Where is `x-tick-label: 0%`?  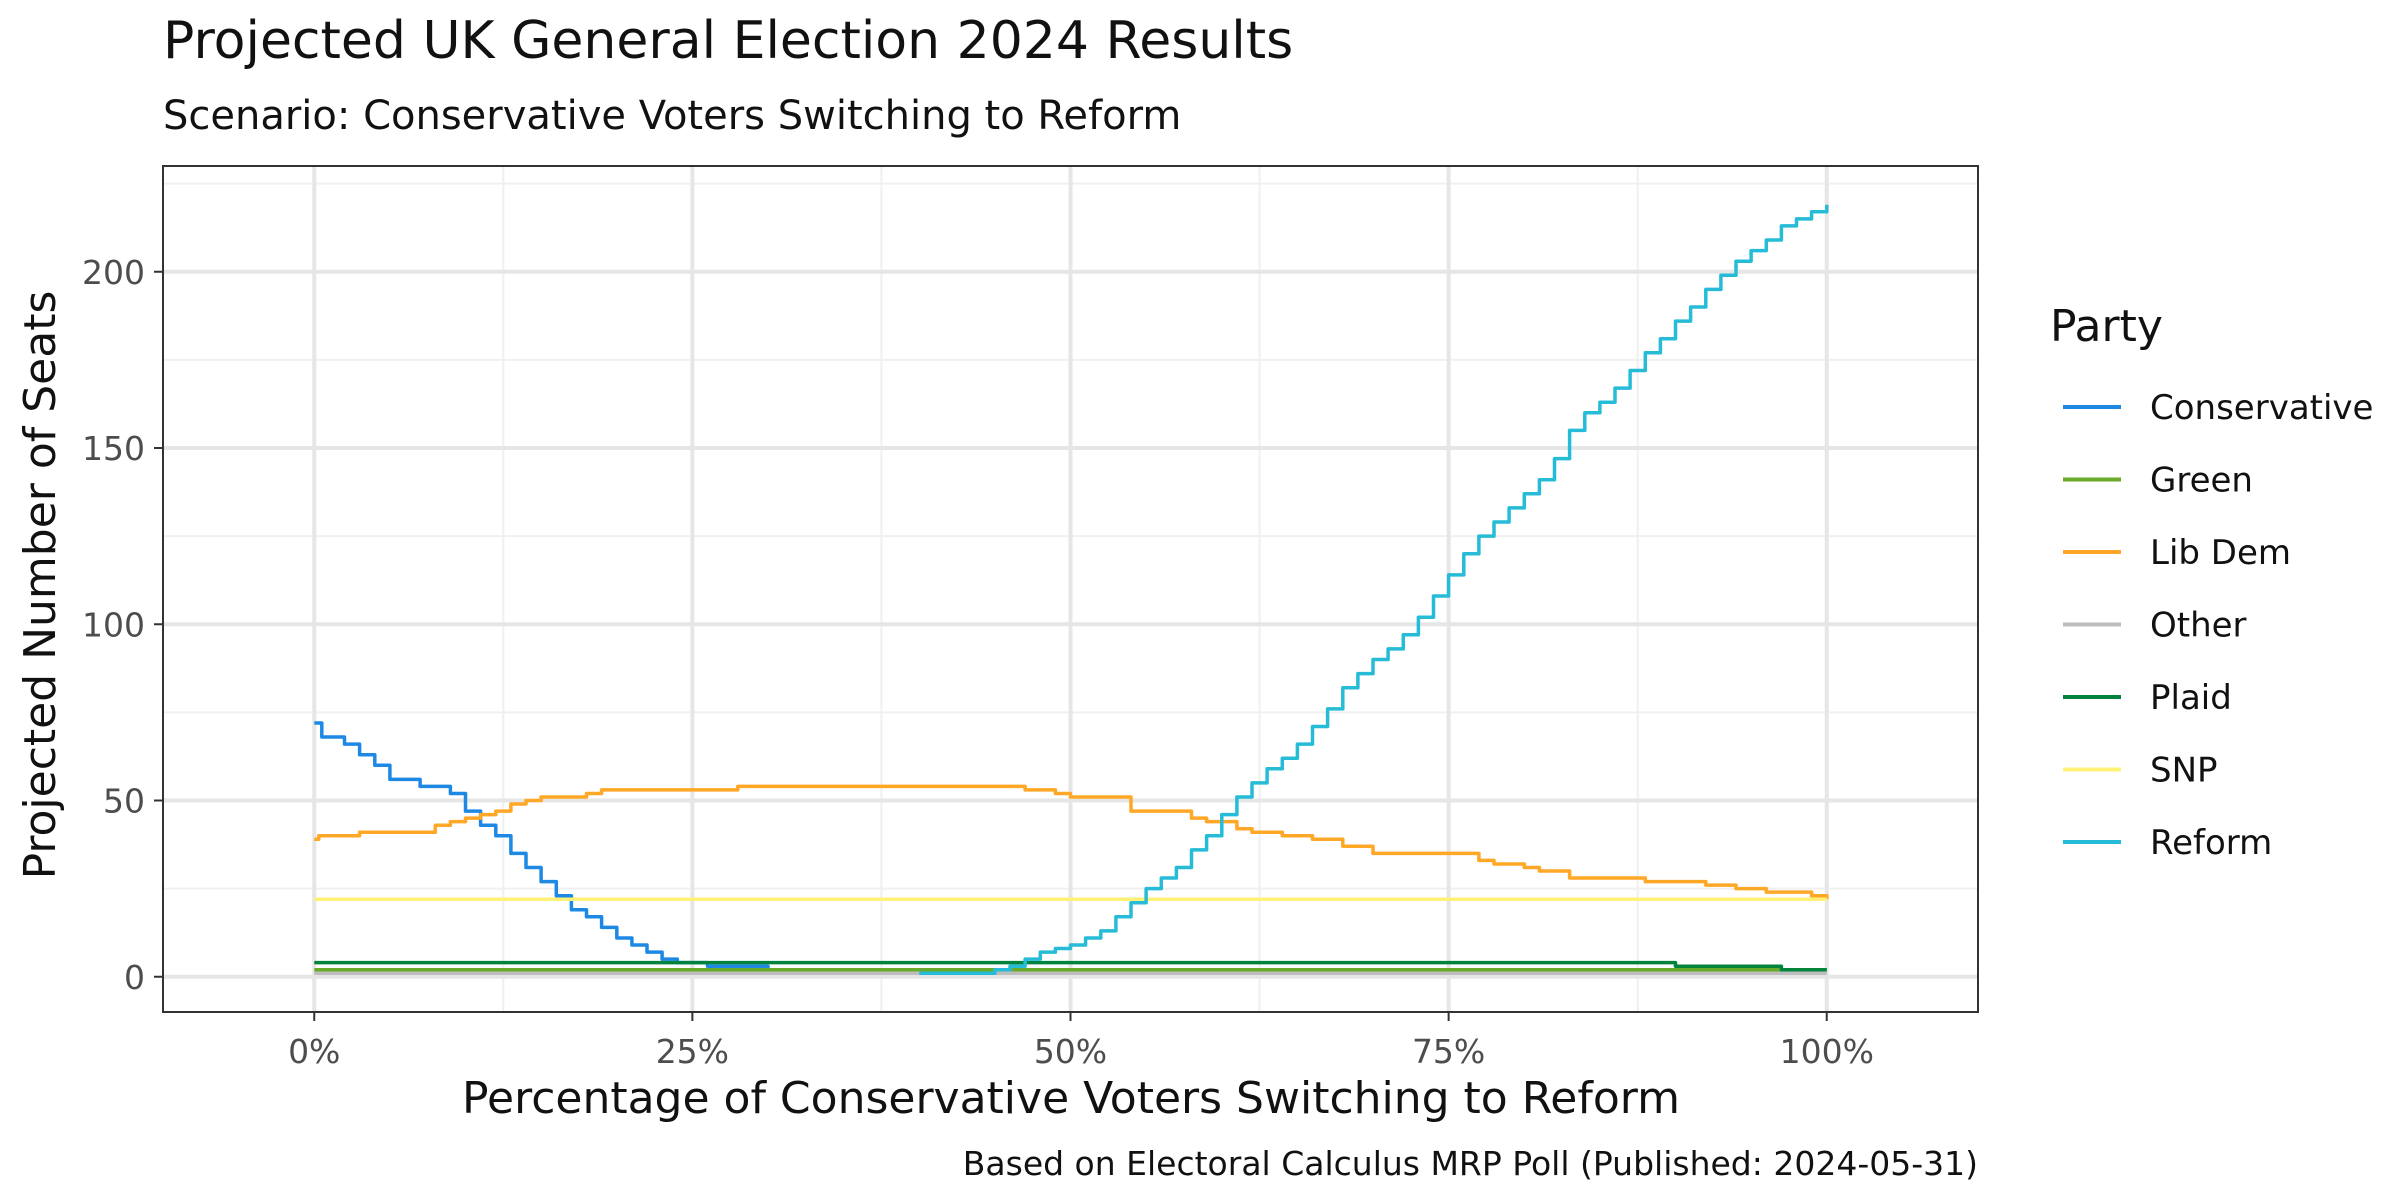
x-tick-label: 0% is located at coordinates (314, 1051).